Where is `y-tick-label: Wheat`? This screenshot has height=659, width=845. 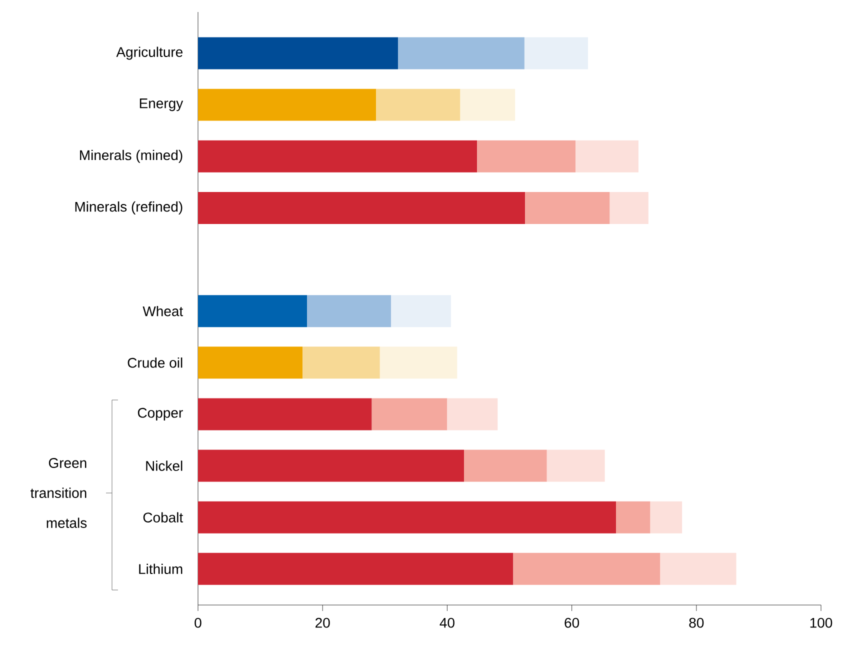
y-tick-label: Wheat is located at coordinates (163, 311).